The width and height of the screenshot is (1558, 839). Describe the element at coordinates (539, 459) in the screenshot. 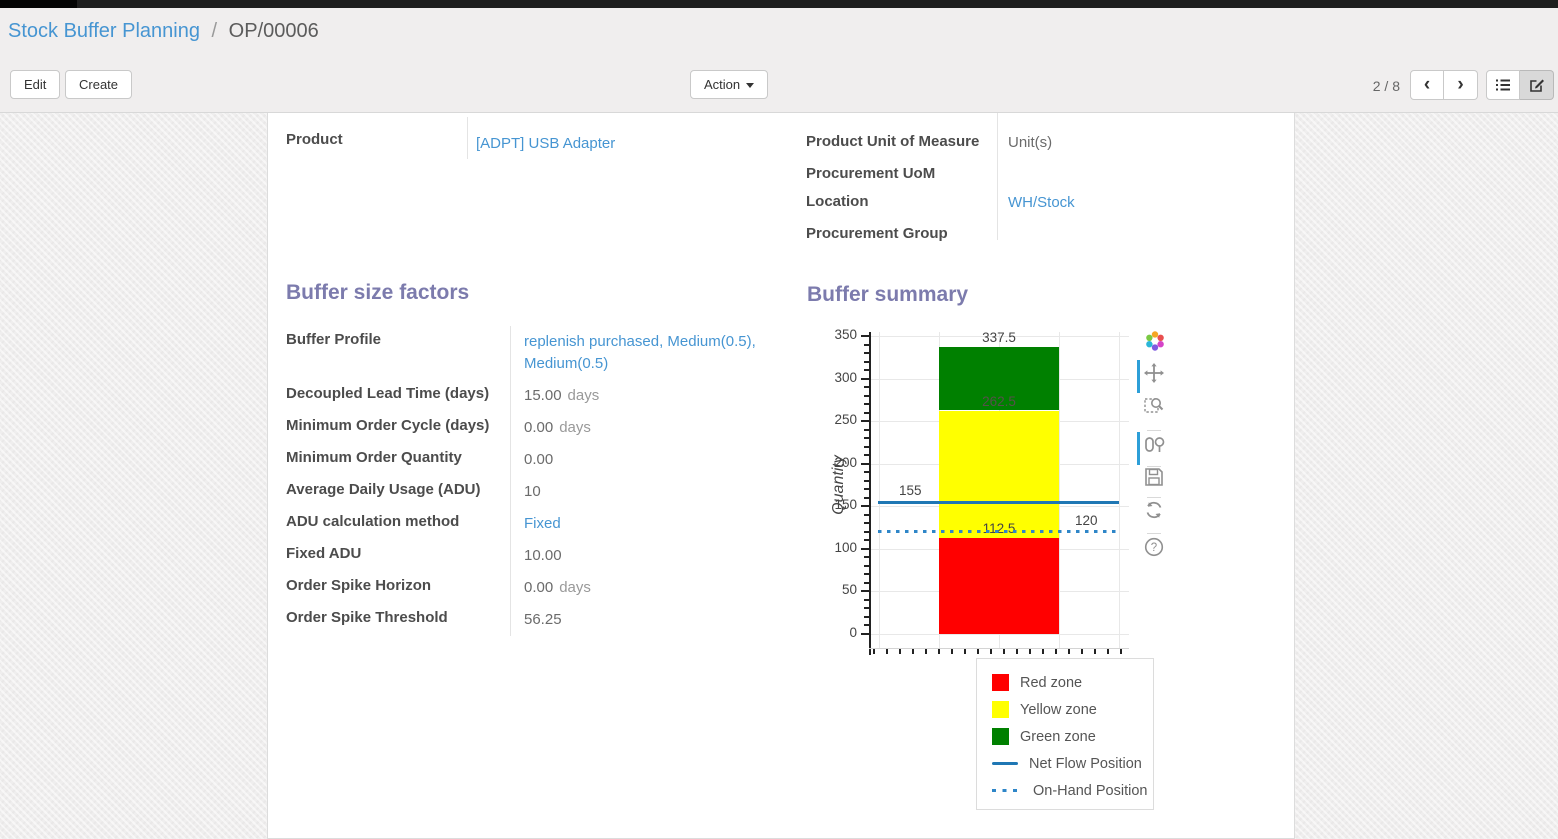

I see `min-order-qty-value: 0.00` at that location.